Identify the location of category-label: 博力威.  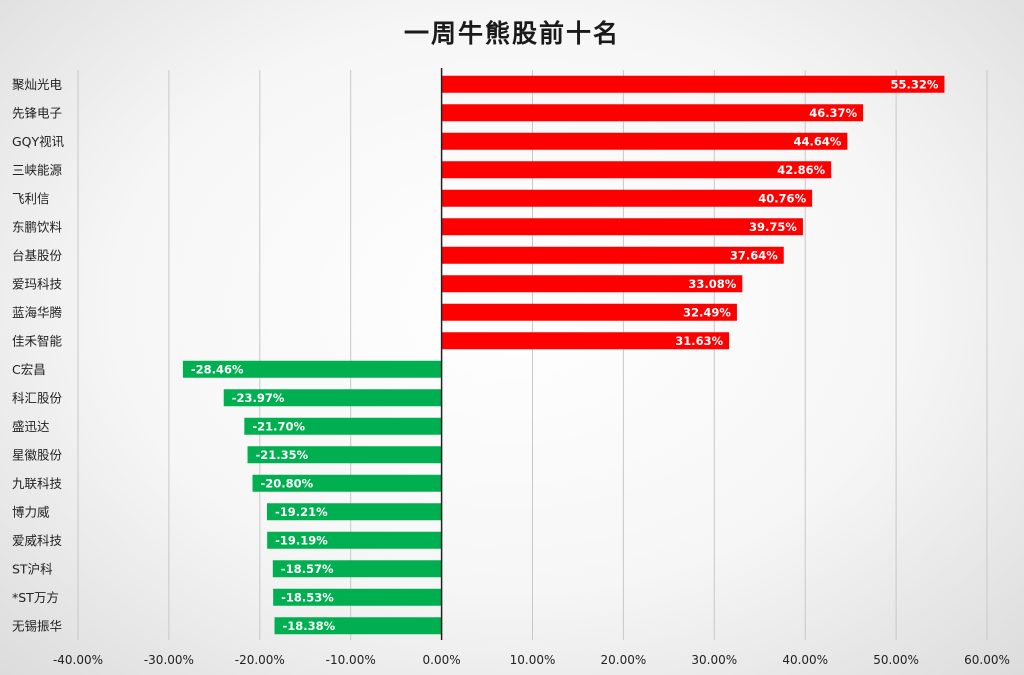
(31, 511).